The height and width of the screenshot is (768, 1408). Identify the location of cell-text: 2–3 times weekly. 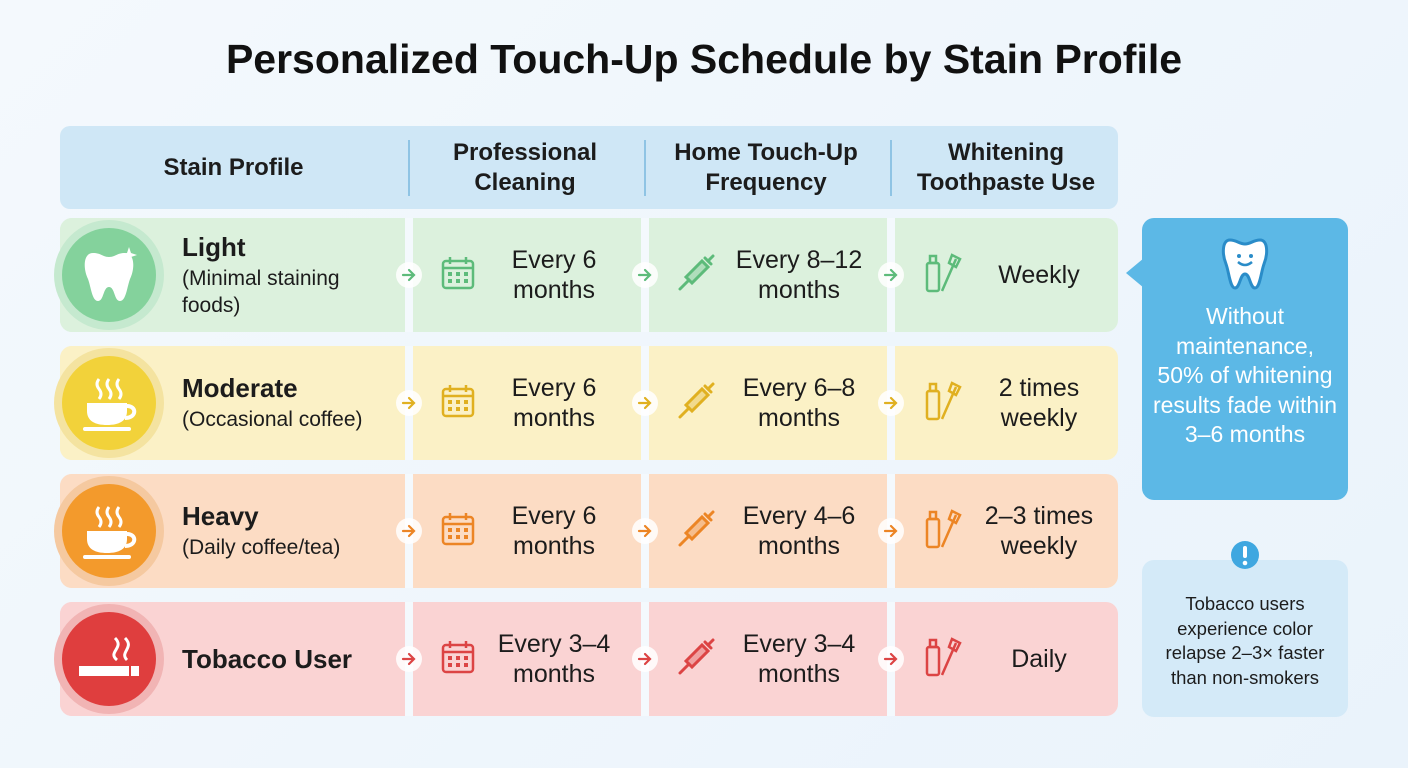
(1039, 531).